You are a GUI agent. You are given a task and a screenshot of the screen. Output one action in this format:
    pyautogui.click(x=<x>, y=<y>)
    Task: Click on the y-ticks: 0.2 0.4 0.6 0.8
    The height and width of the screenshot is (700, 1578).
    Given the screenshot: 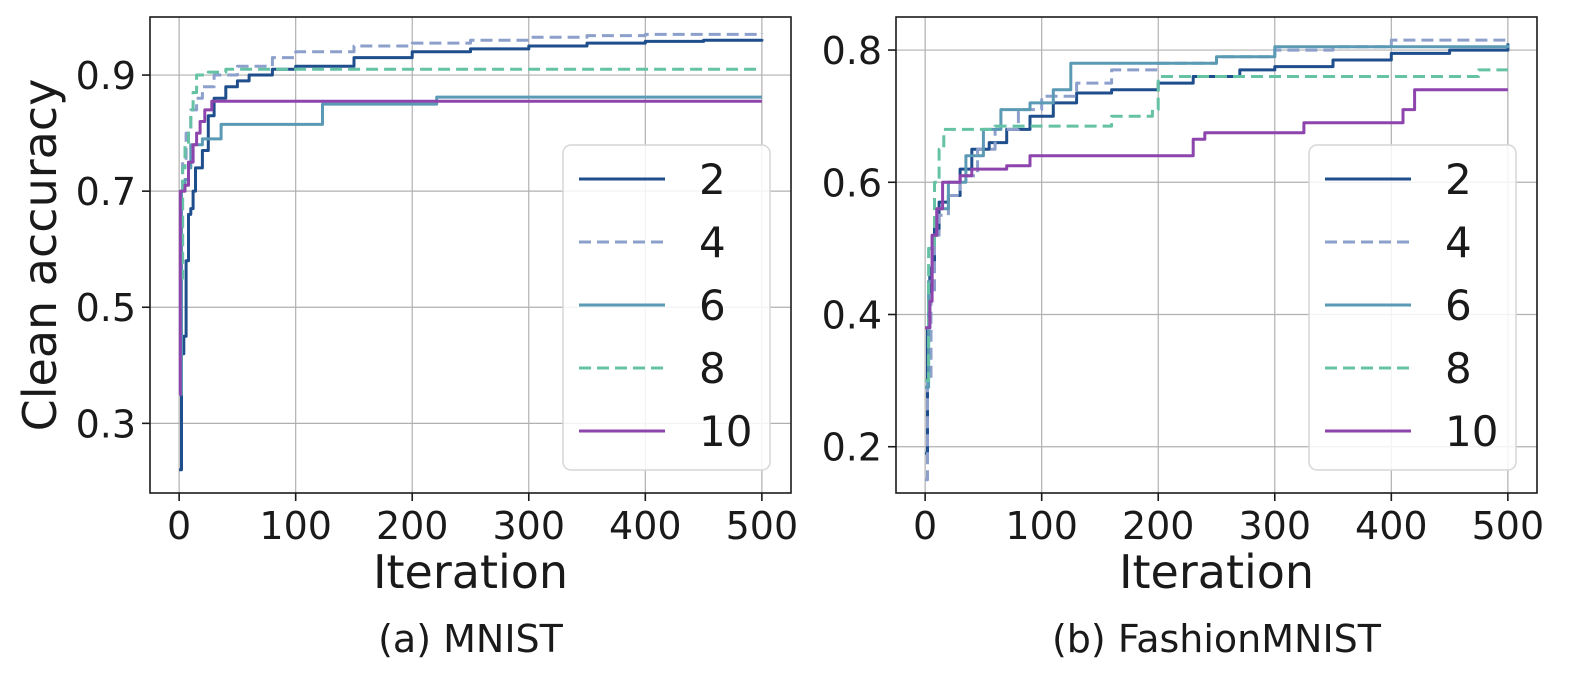 What is the action you would take?
    pyautogui.click(x=859, y=249)
    